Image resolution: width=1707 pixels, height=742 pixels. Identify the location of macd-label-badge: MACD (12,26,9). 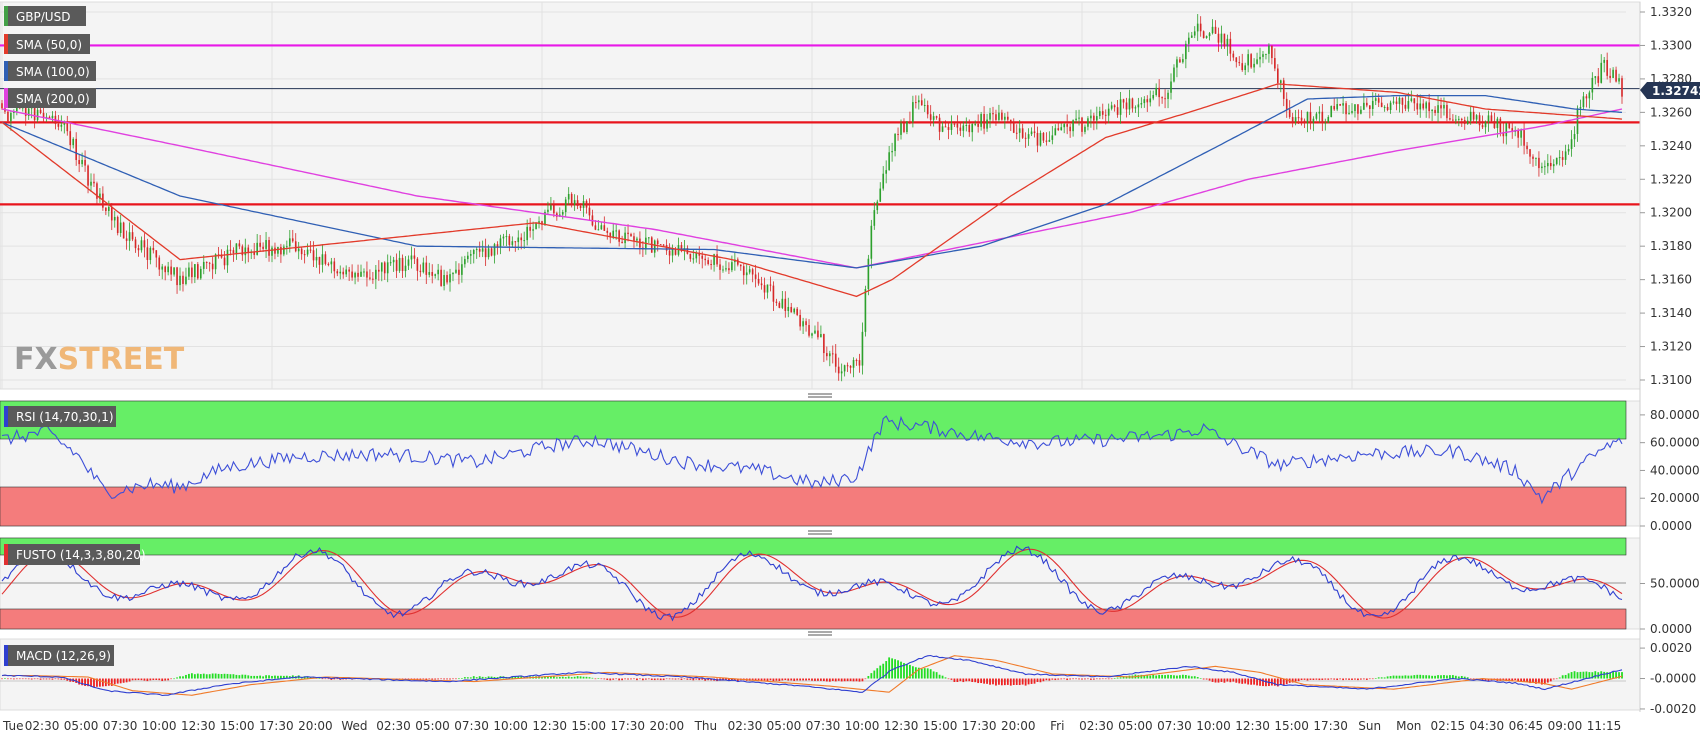
(59, 655).